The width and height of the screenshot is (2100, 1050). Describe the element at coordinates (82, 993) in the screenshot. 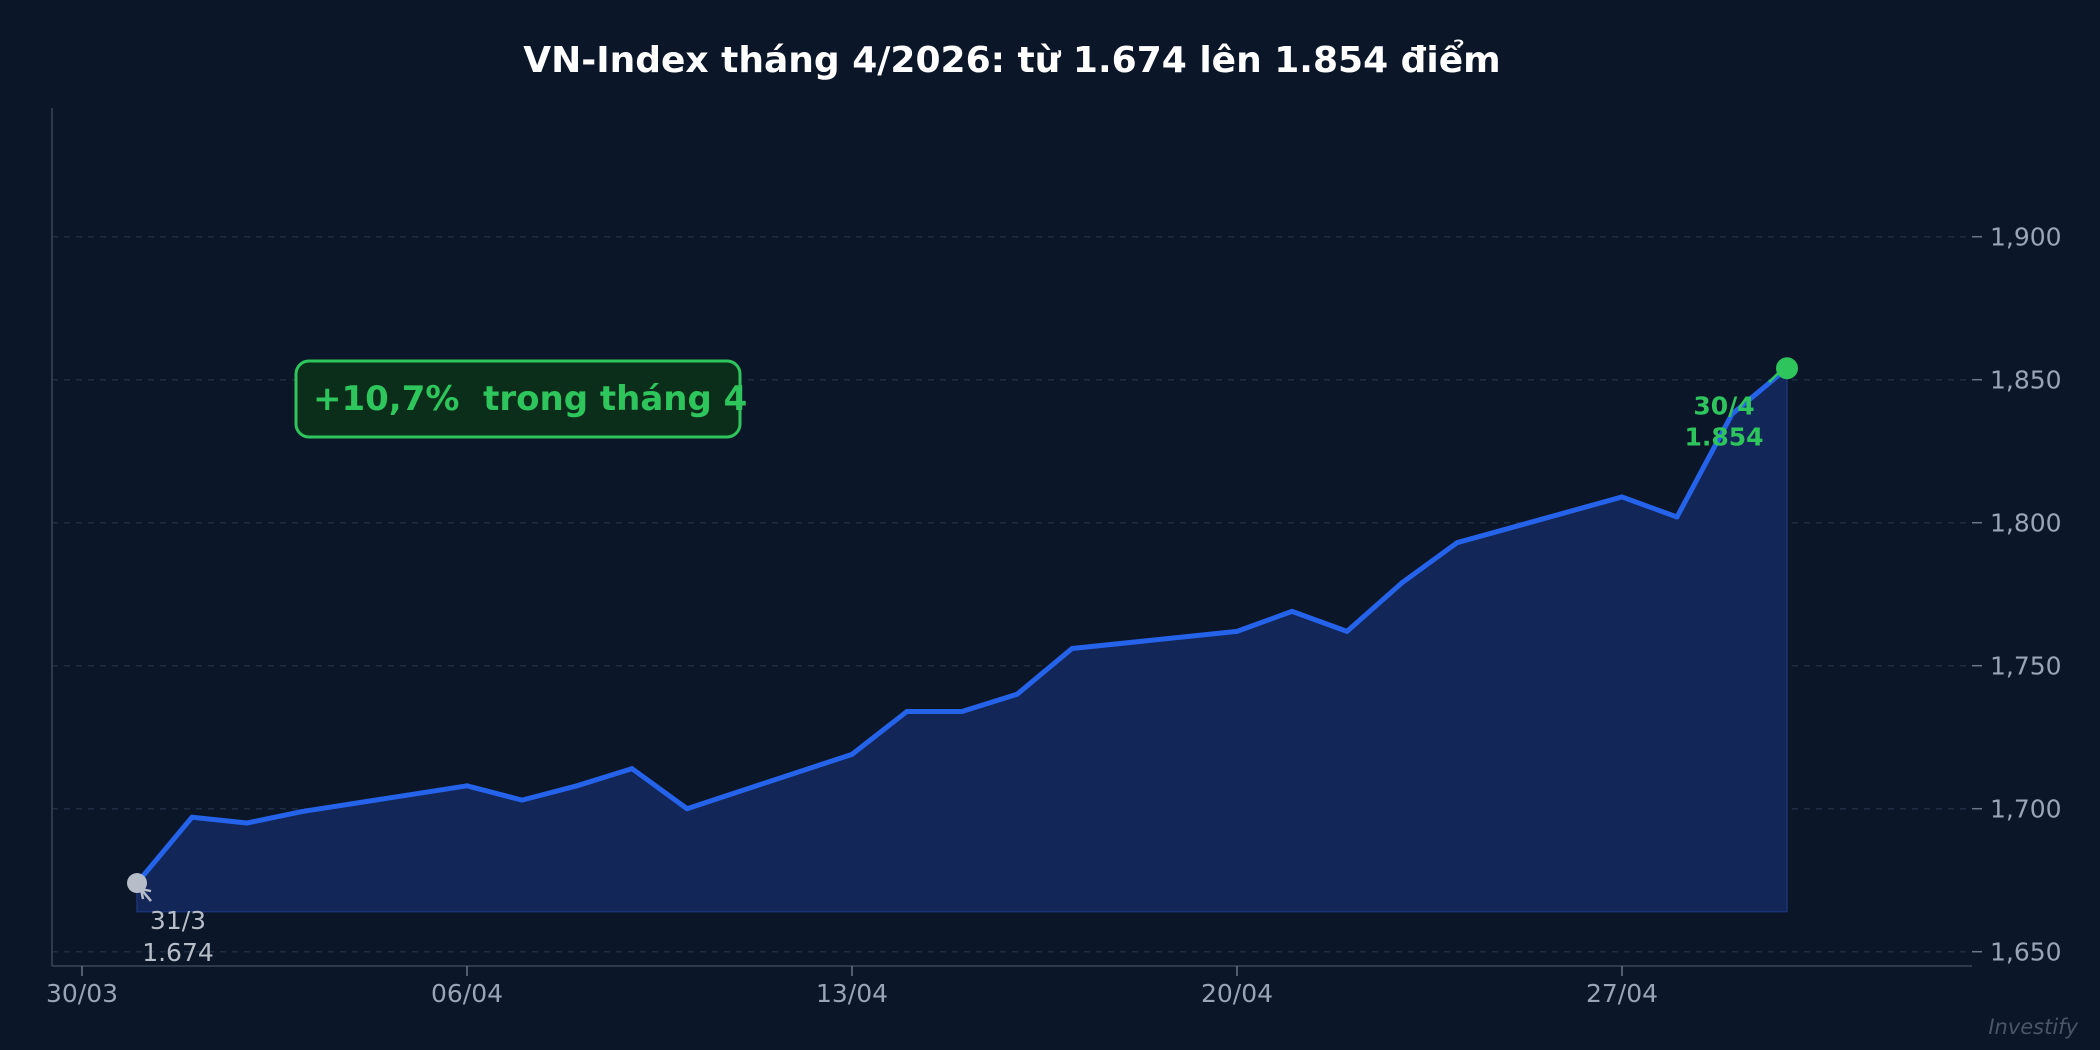

I see `x-tick-label: 30/03` at that location.